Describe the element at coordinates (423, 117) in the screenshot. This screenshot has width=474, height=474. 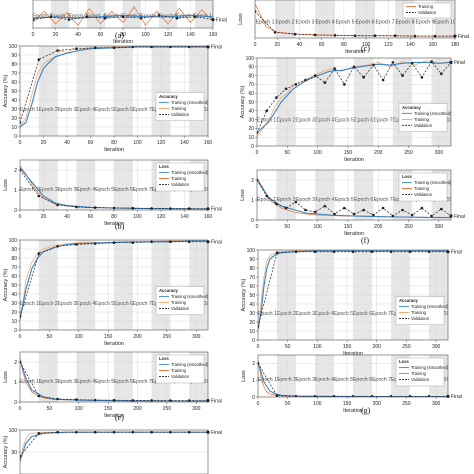
I see `legend-box` at that location.